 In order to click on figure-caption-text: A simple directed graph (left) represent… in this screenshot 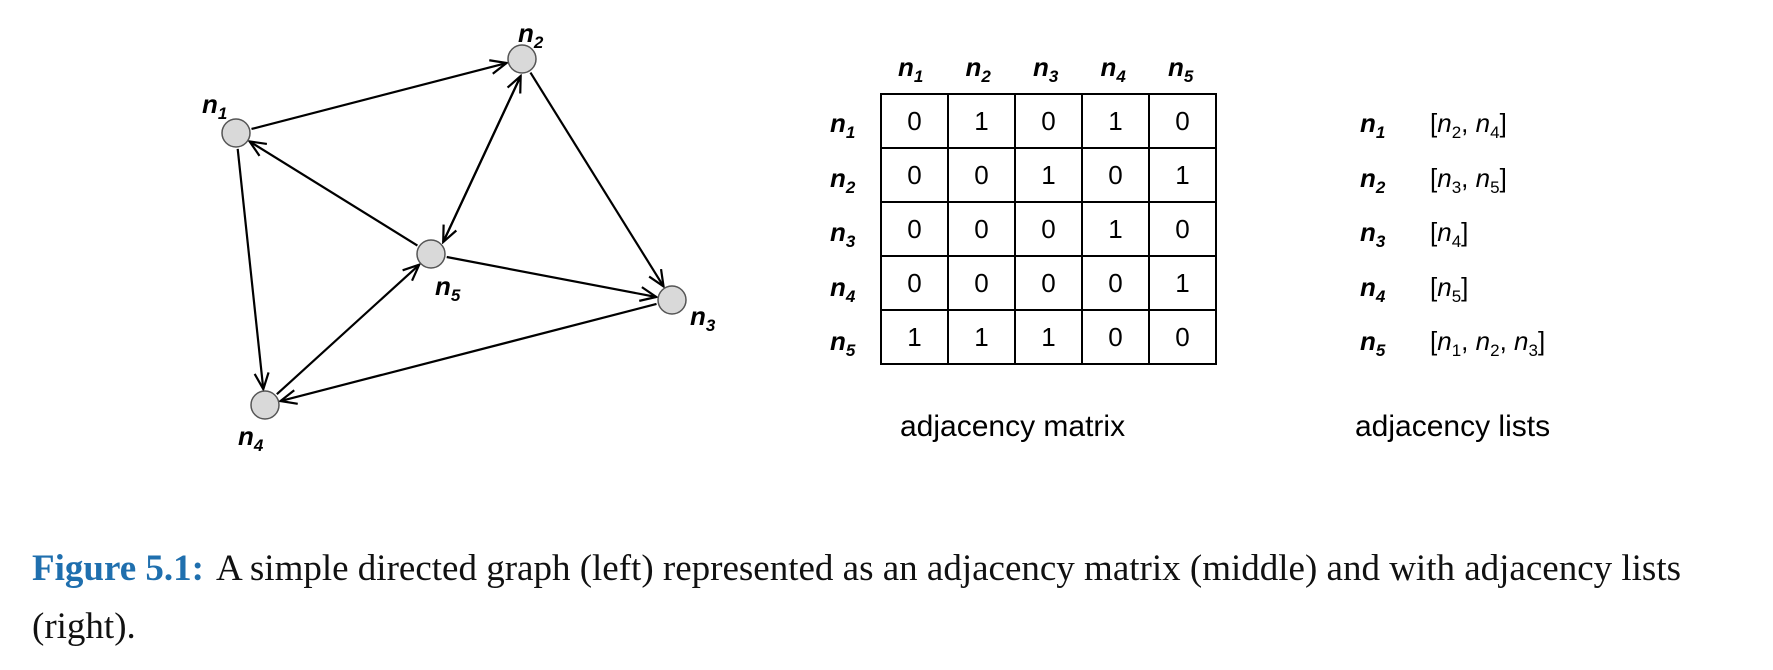, I will do `click(857, 597)`.